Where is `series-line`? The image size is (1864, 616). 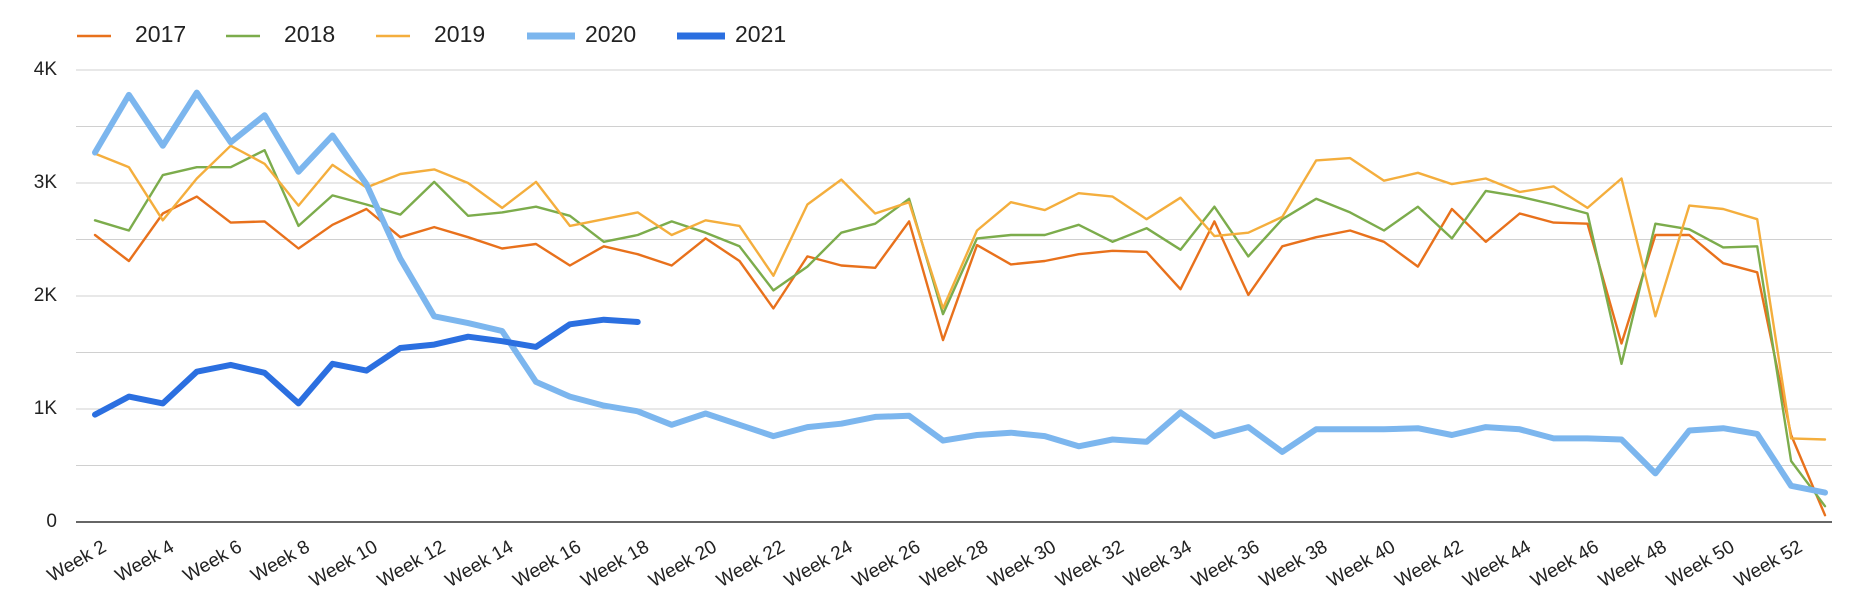
series-line is located at coordinates (366, 367).